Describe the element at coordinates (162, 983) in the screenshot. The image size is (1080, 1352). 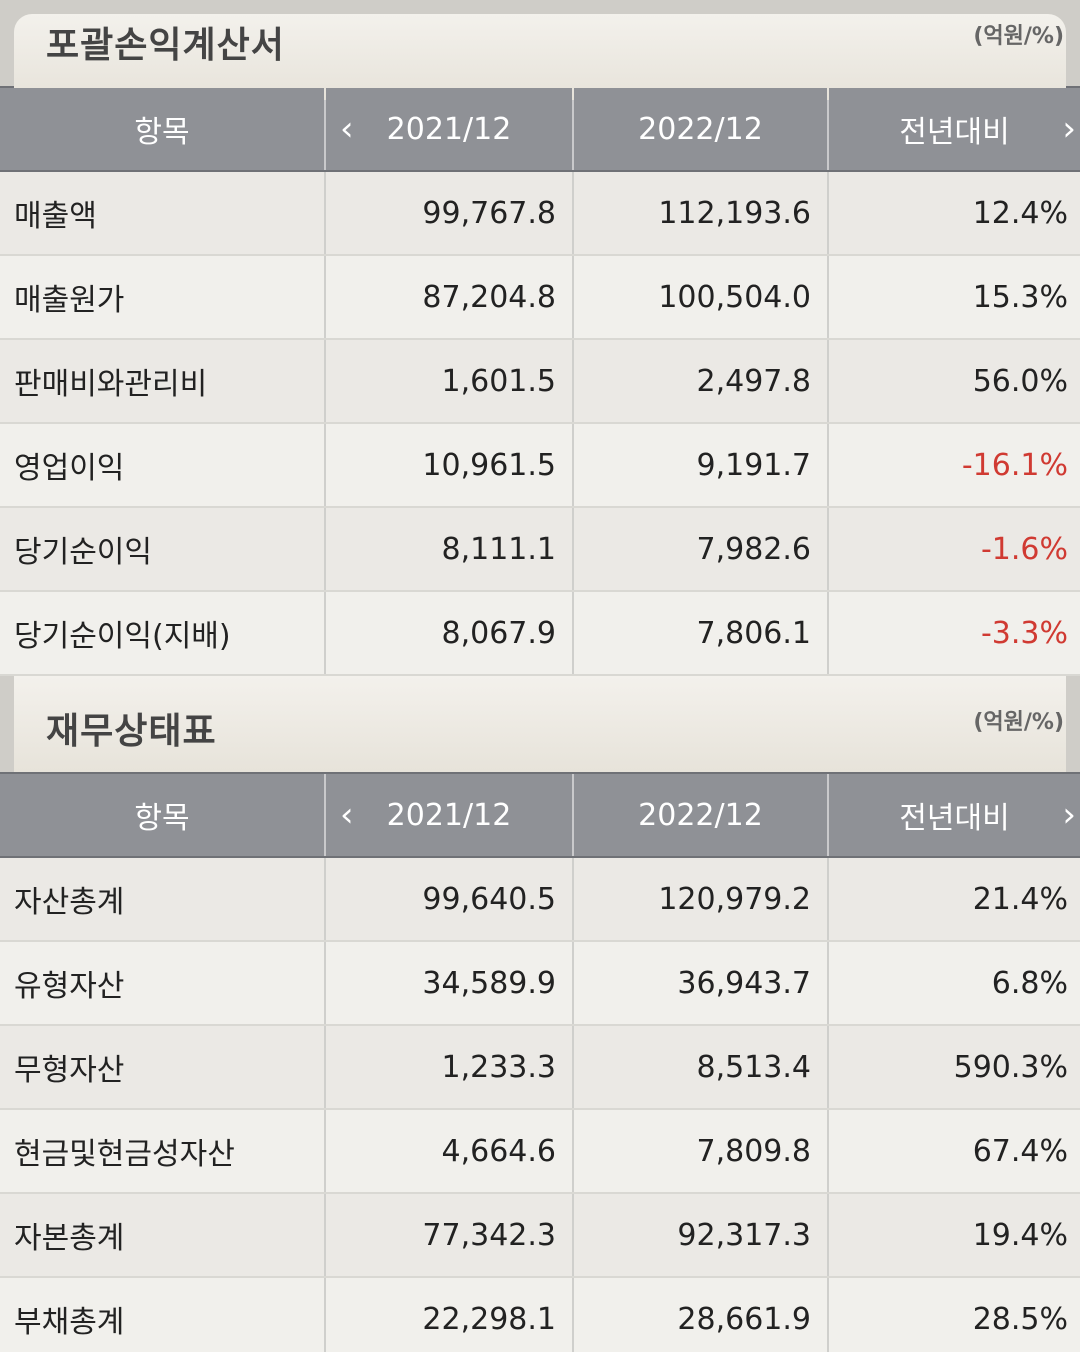
I see `row-label: 유형자산` at that location.